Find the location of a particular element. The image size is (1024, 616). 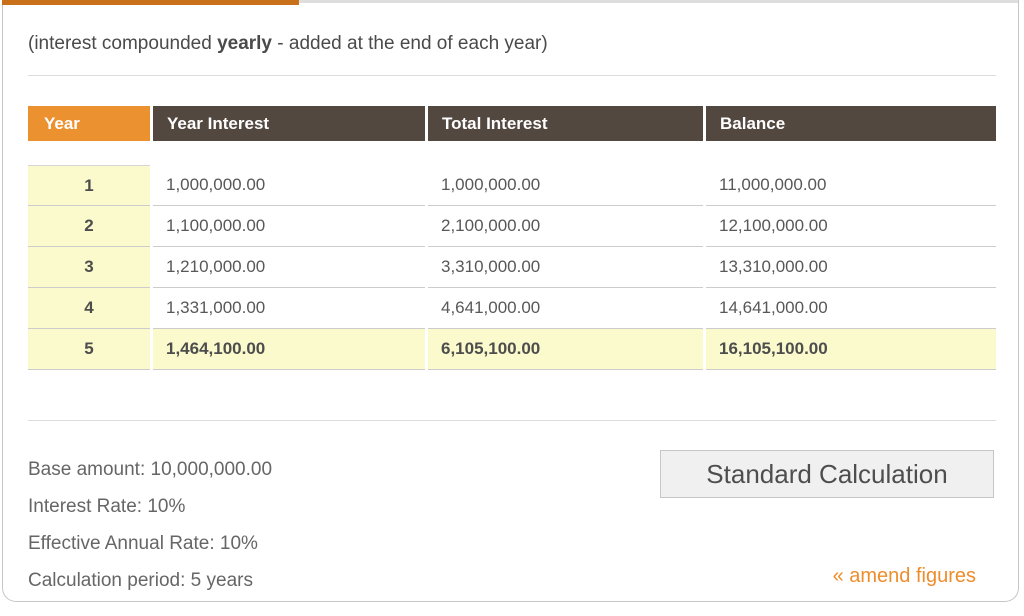

base-amount-line: Base amount: 10,000,000.00 is located at coordinates (150, 469).